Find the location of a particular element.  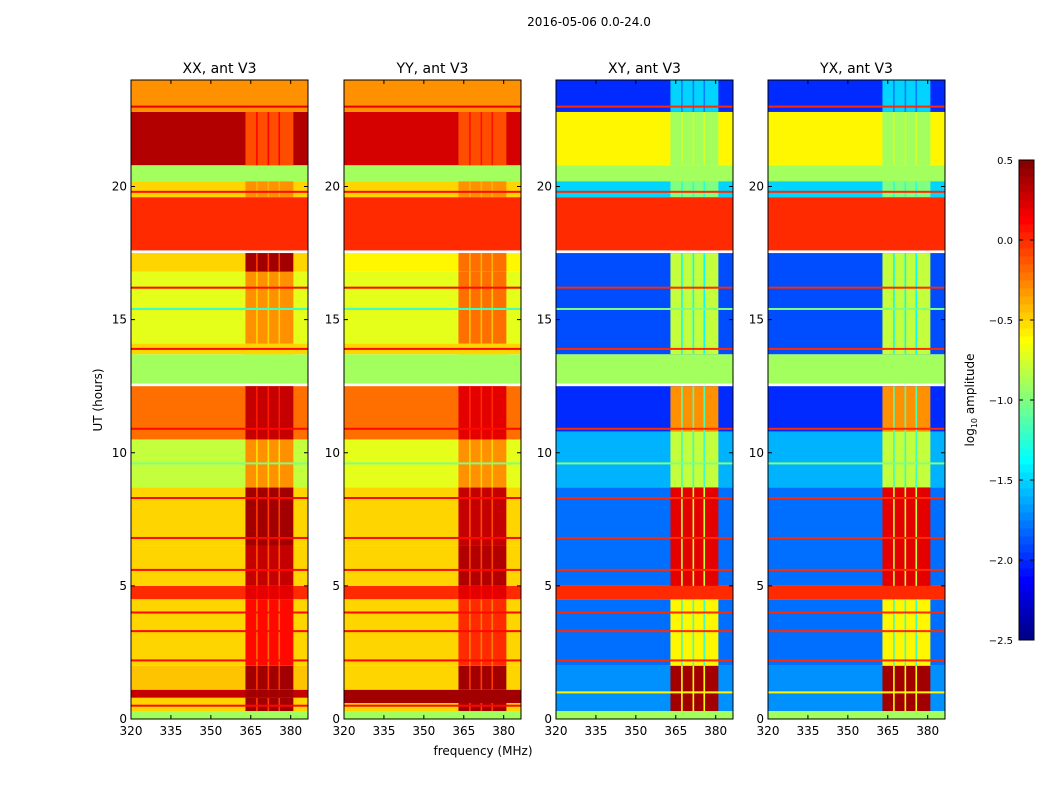

panel-title: XY, ant V3 is located at coordinates (644, 69).